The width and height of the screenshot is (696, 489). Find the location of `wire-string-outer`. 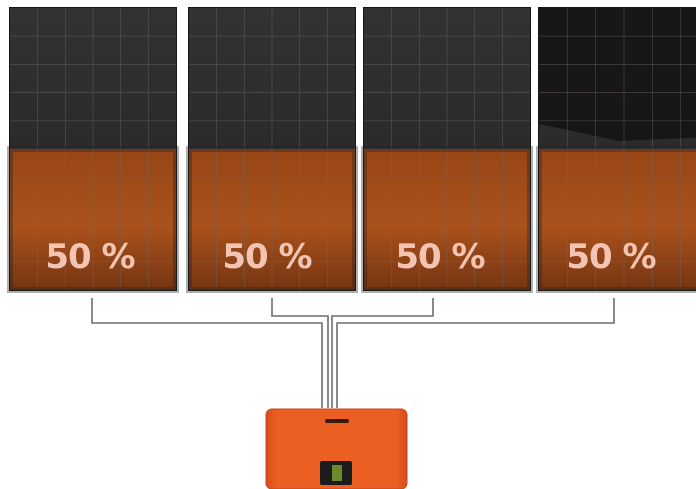

wire-string-outer is located at coordinates (207, 353).